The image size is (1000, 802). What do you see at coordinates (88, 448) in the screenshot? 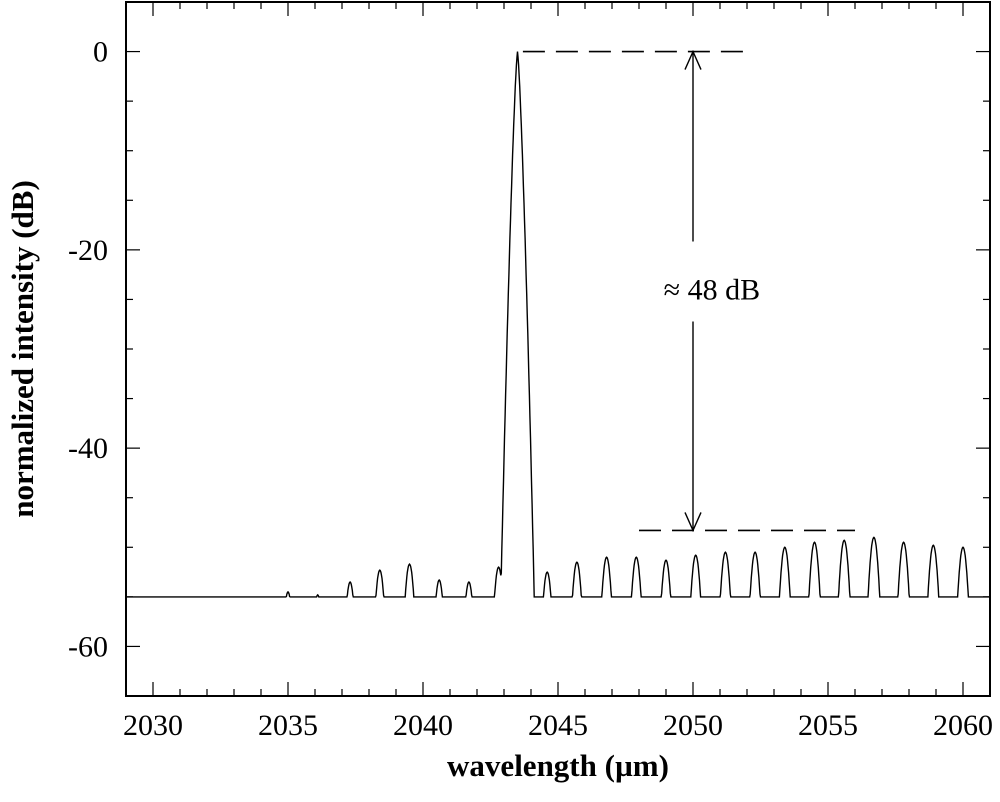
I see `y-tick-label: -40` at bounding box center [88, 448].